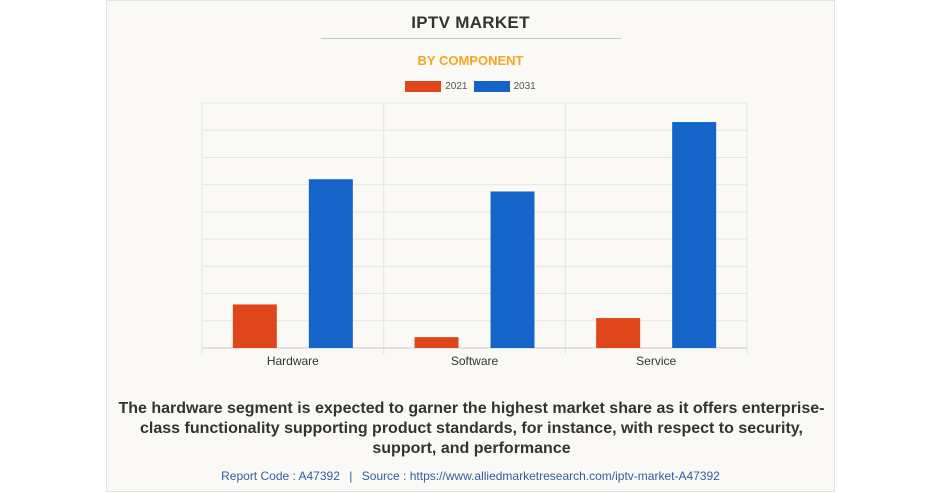  I want to click on bar-hardware-2021, so click(254, 326).